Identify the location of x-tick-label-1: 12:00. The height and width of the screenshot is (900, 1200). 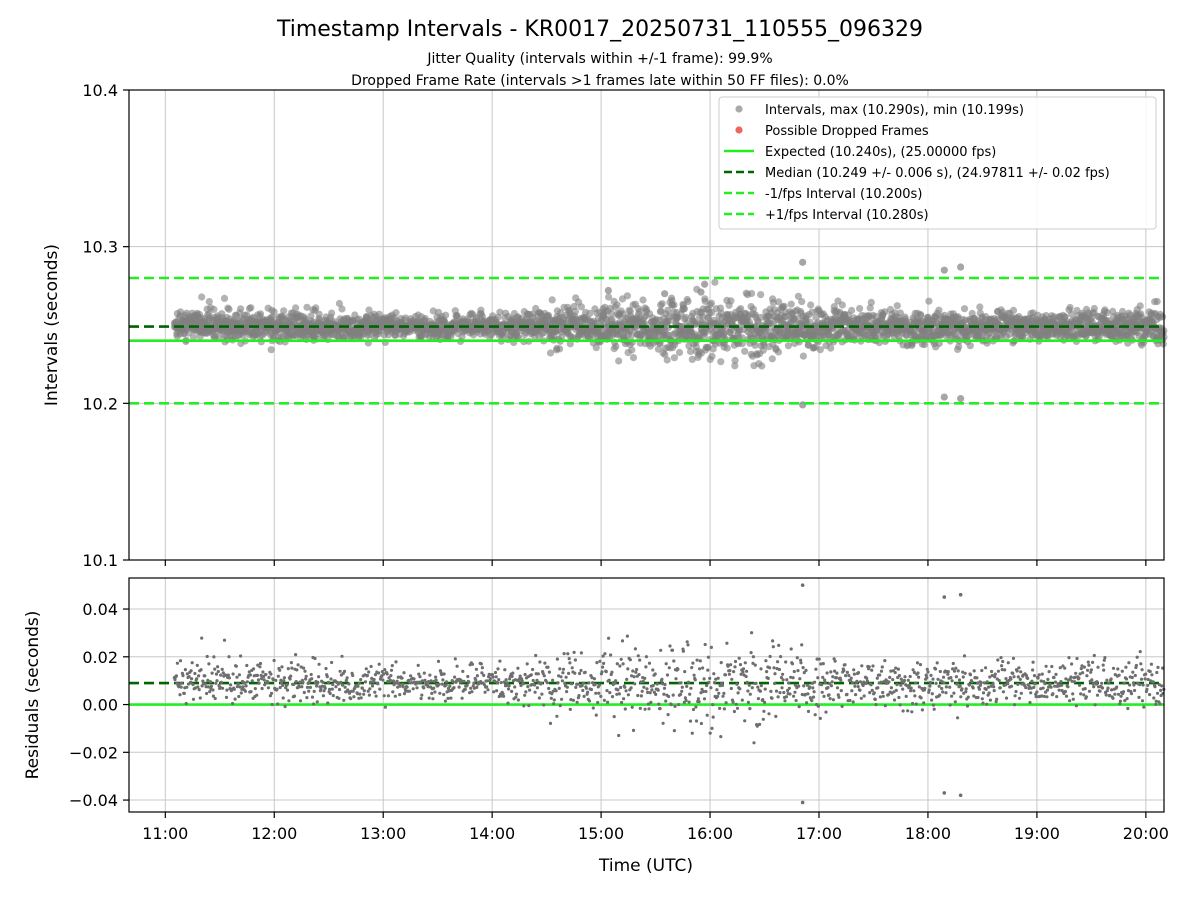
(274, 833).